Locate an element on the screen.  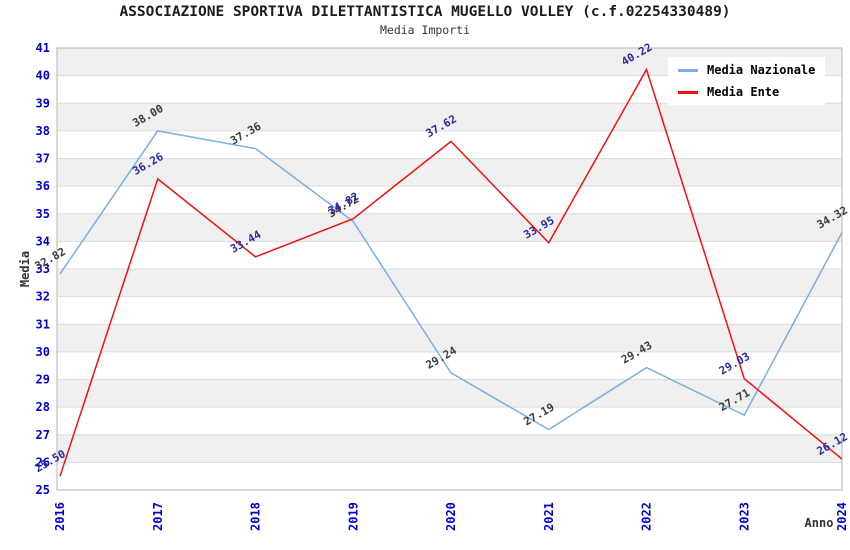
legend-item-media-nazionale: Media Nazionale is located at coordinates (746, 70).